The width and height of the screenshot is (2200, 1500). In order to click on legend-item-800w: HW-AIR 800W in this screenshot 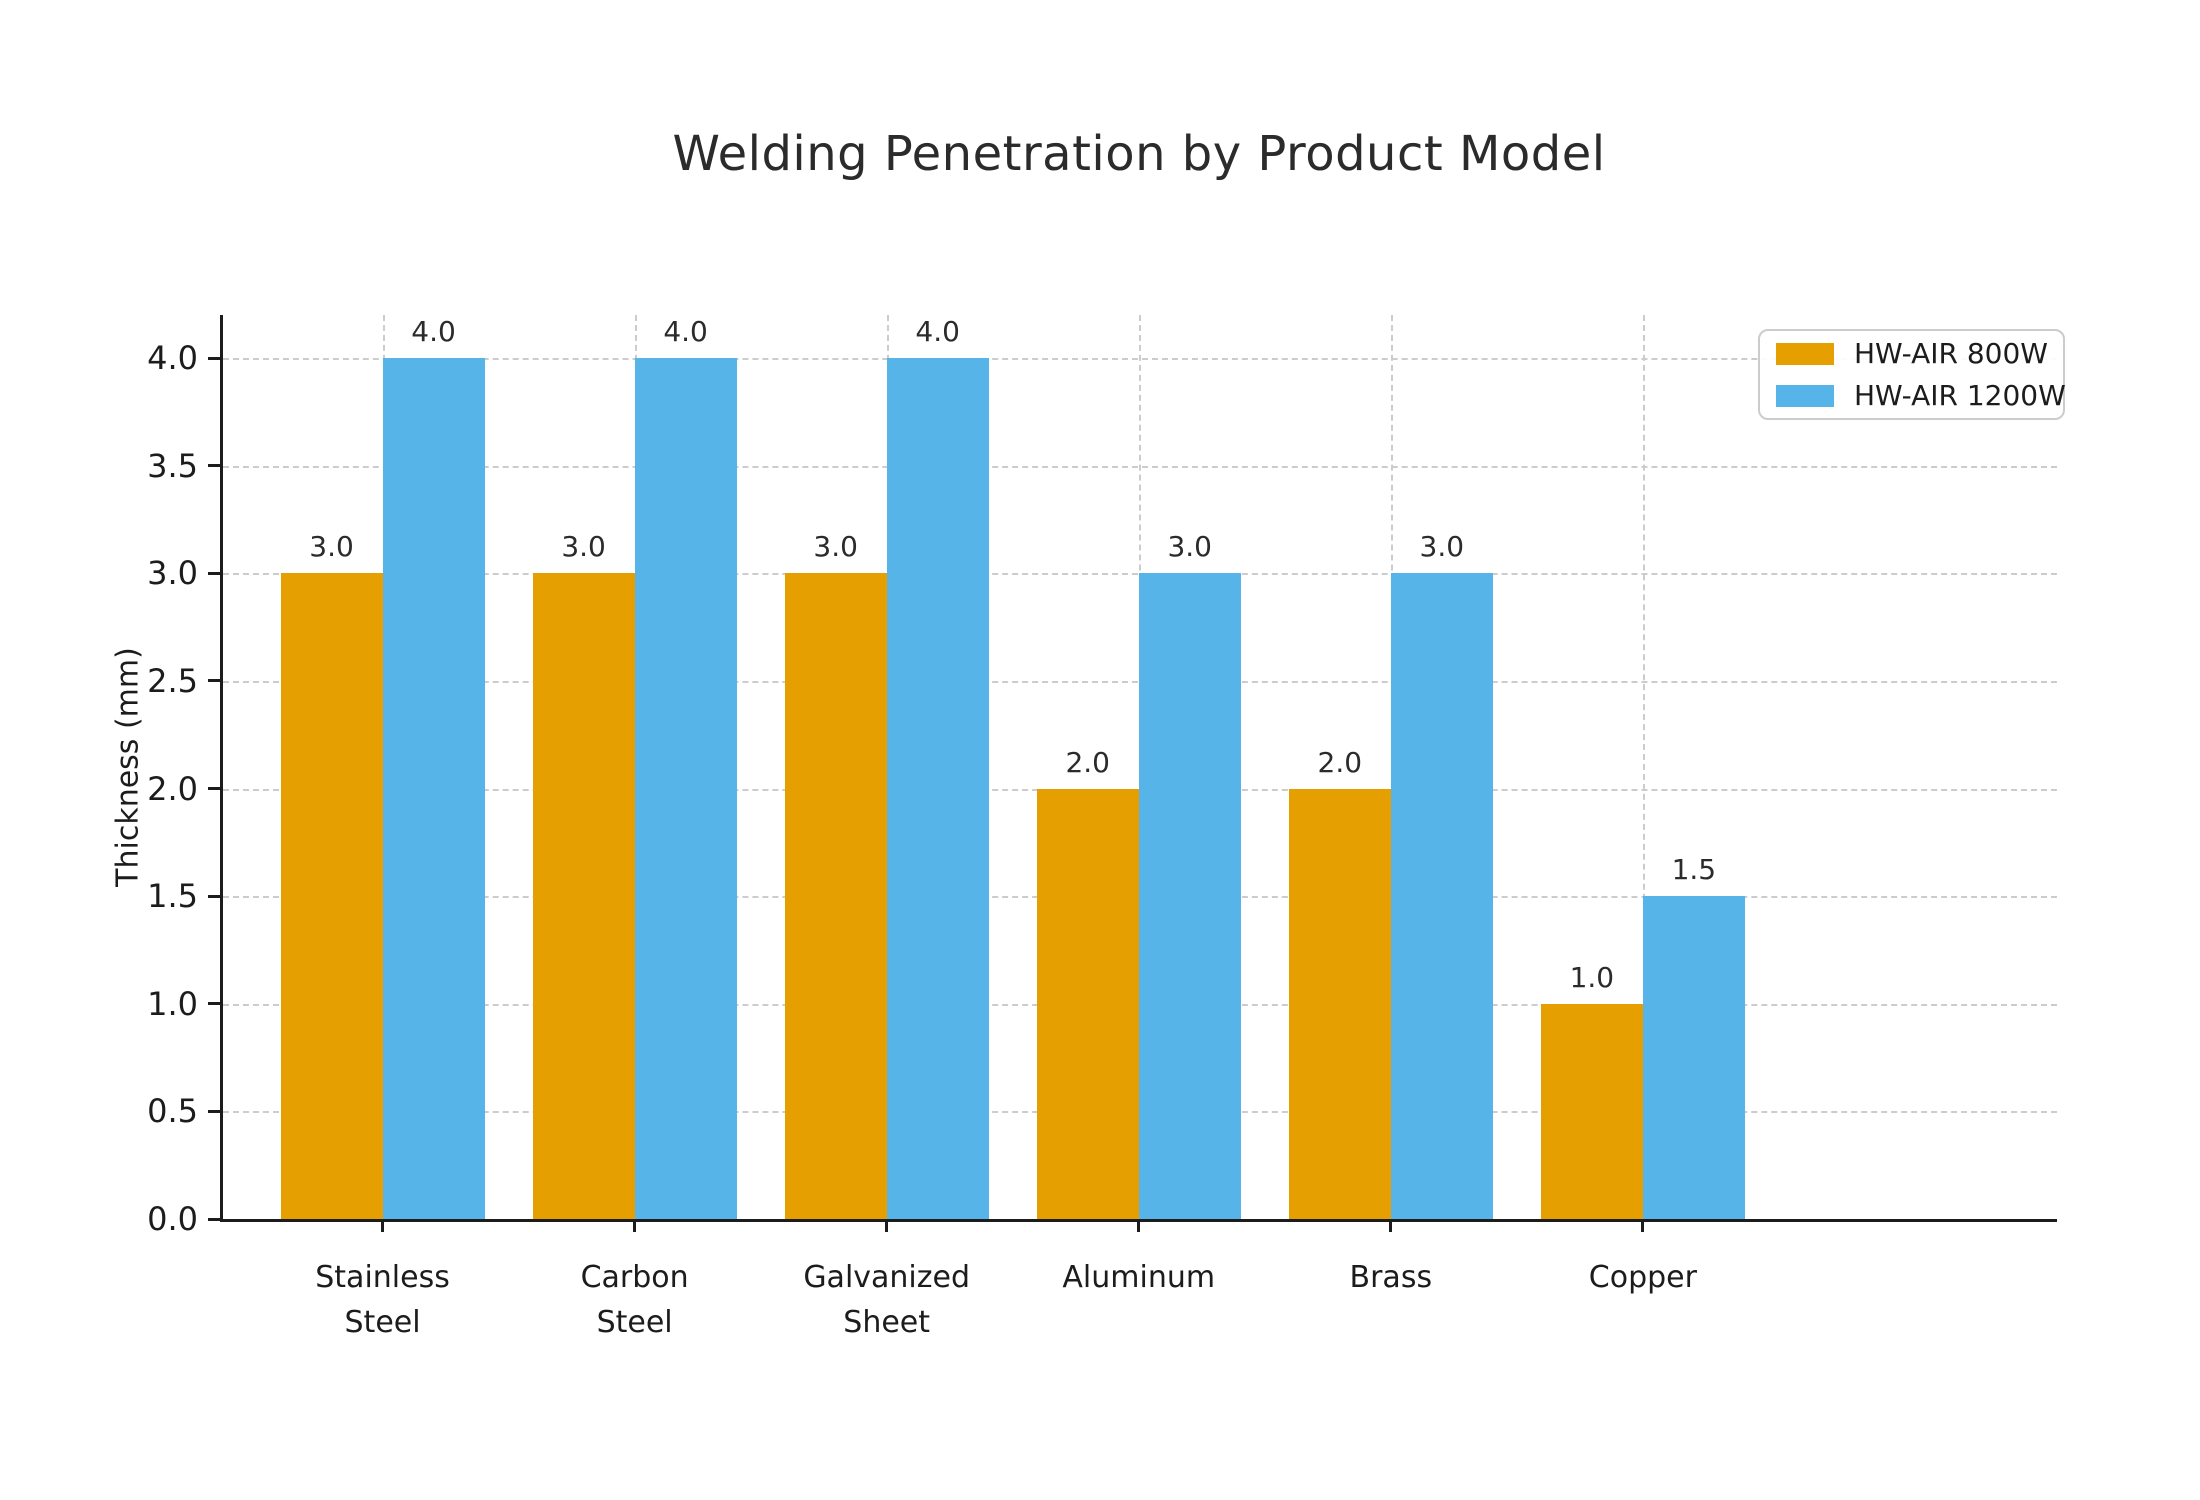, I will do `click(1919, 353)`.